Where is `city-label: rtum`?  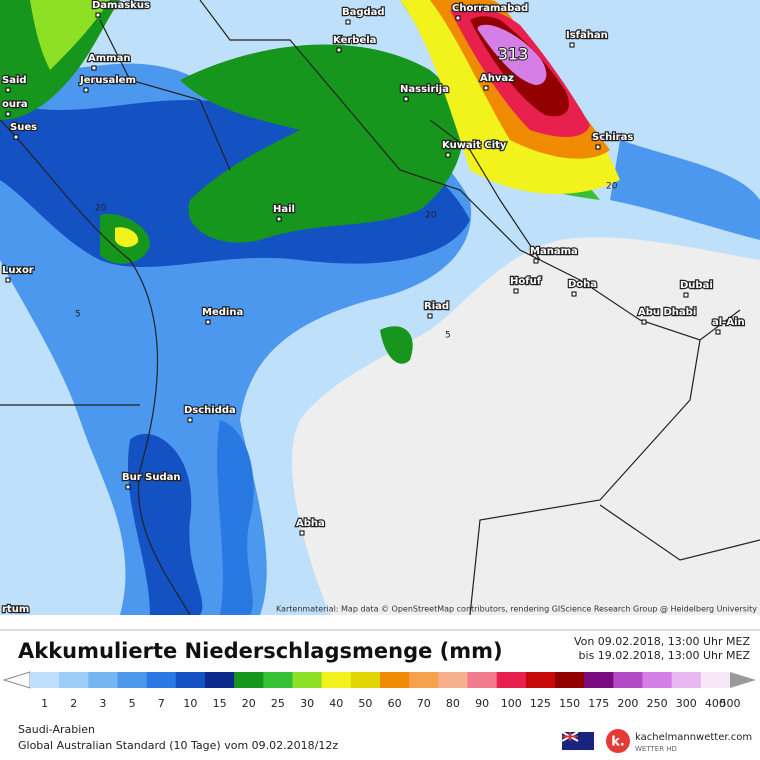 city-label: rtum is located at coordinates (15, 609).